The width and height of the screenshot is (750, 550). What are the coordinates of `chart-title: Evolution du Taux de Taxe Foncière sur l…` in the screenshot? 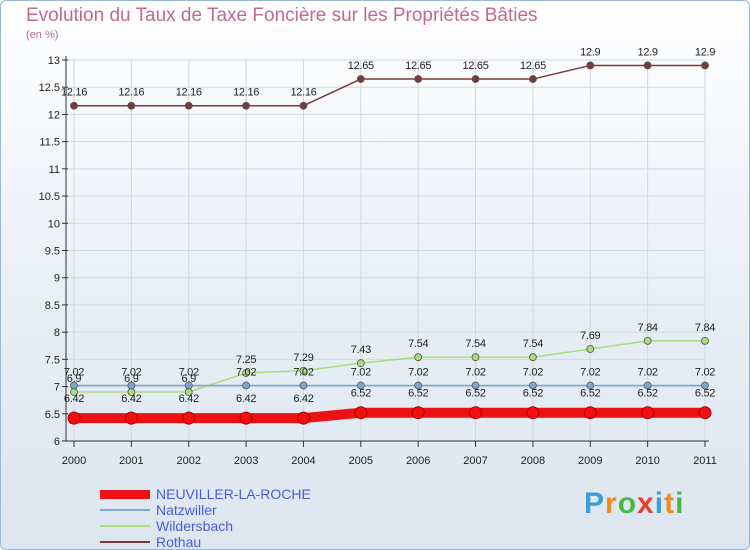 It's located at (282, 15).